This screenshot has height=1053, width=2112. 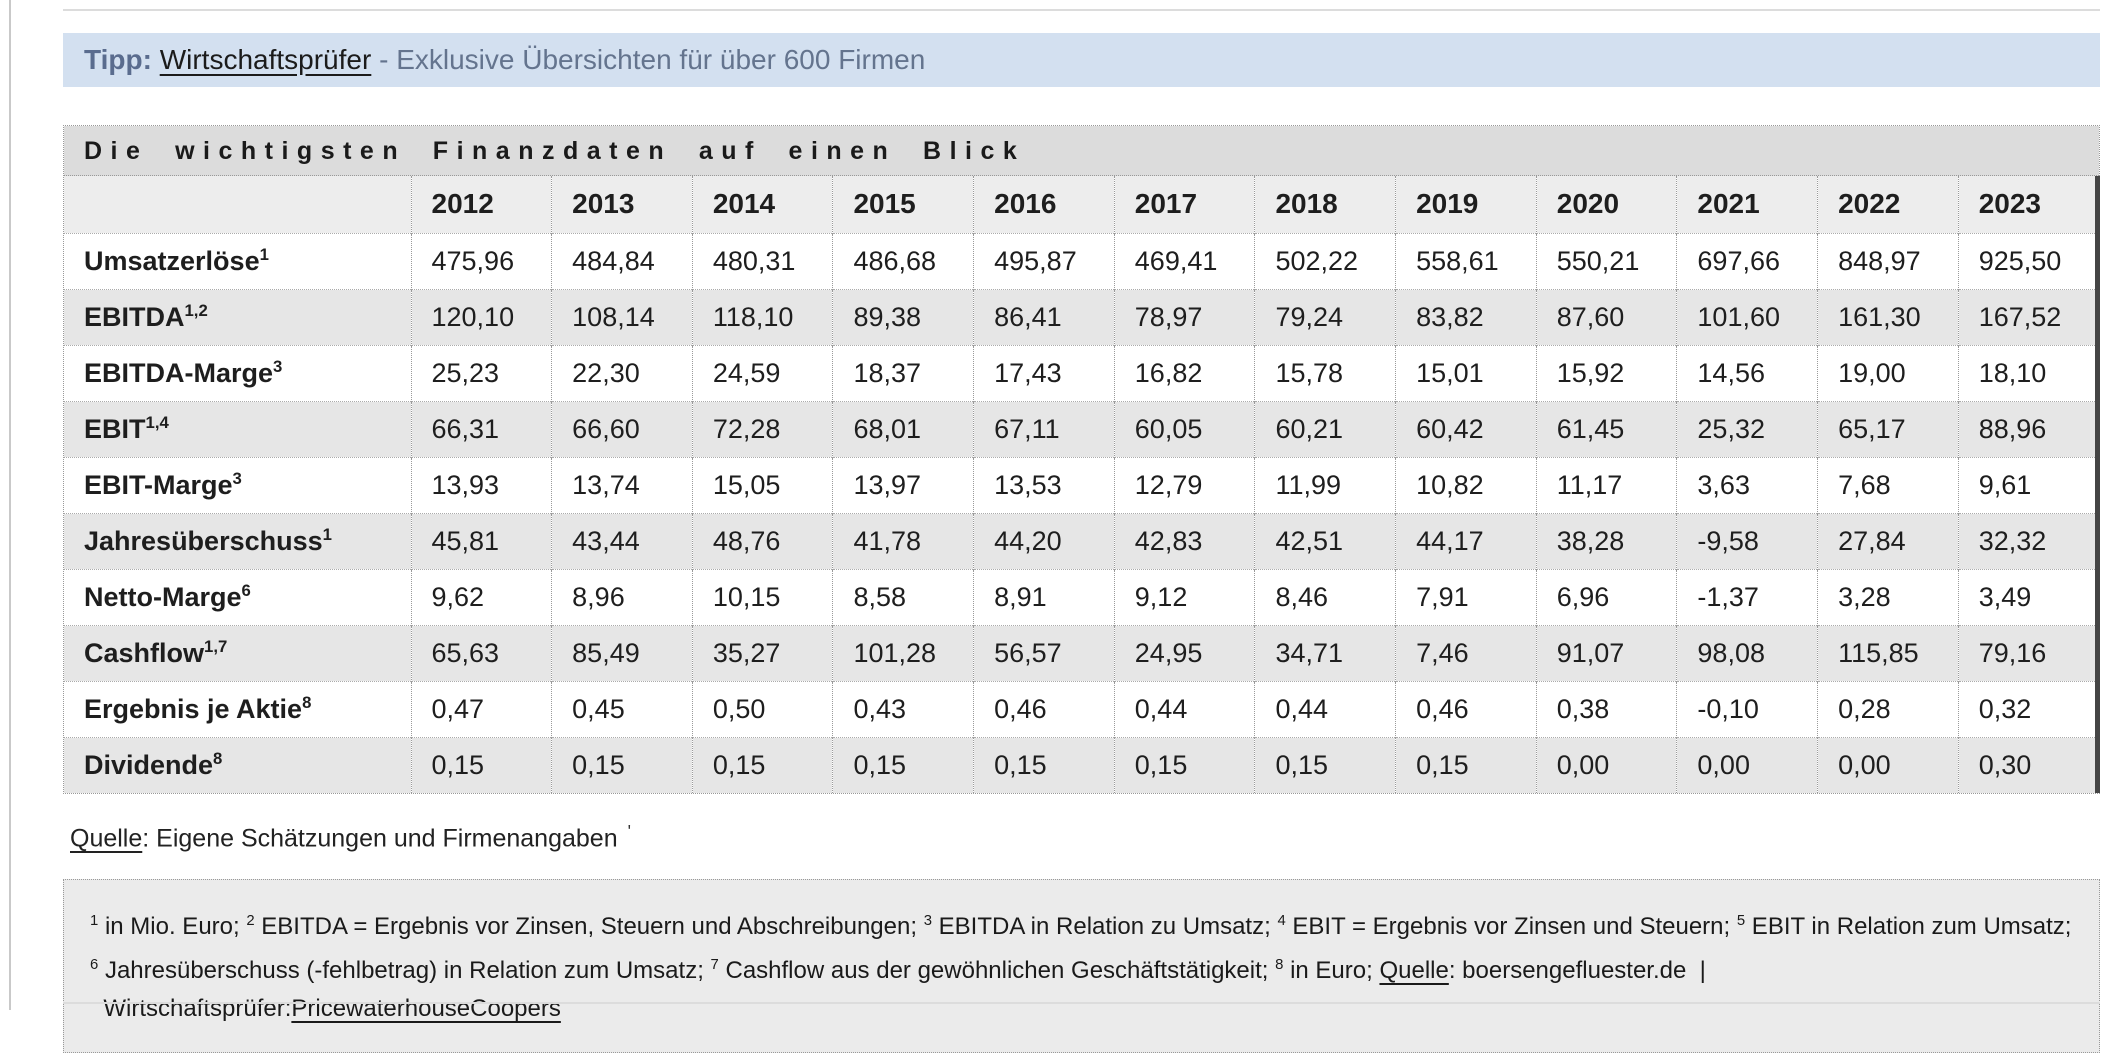 What do you see at coordinates (278, 366) in the screenshot?
I see `row-label-footnote-ref: 3` at bounding box center [278, 366].